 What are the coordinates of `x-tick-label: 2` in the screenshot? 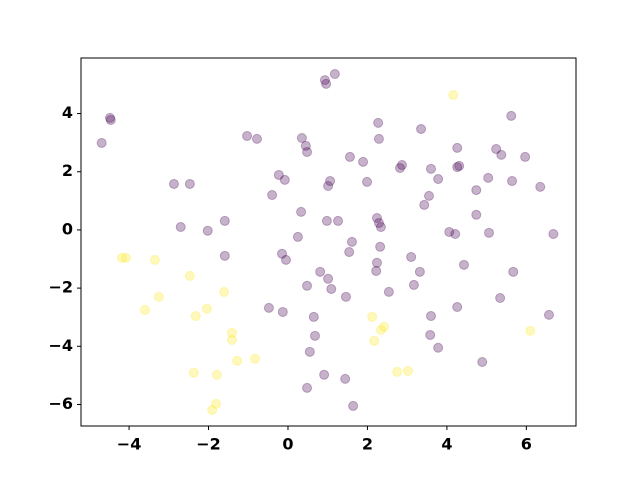 It's located at (367, 444).